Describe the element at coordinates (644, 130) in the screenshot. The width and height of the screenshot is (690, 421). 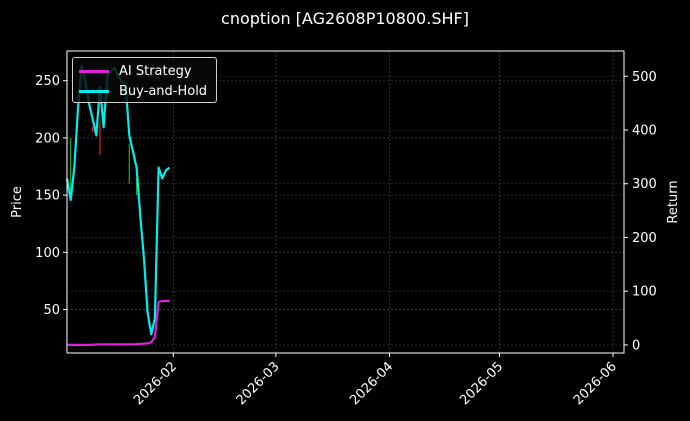
I see `y2-tick-label: 400` at that location.